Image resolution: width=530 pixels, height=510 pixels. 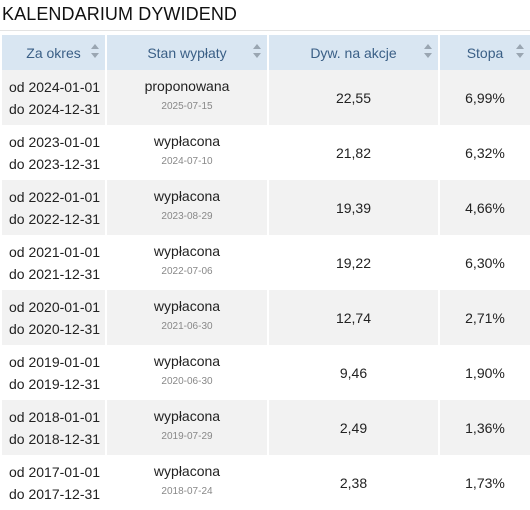 What do you see at coordinates (54, 372) in the screenshot?
I see `period-cell: od 2019-01-01 do 2019-12-31` at bounding box center [54, 372].